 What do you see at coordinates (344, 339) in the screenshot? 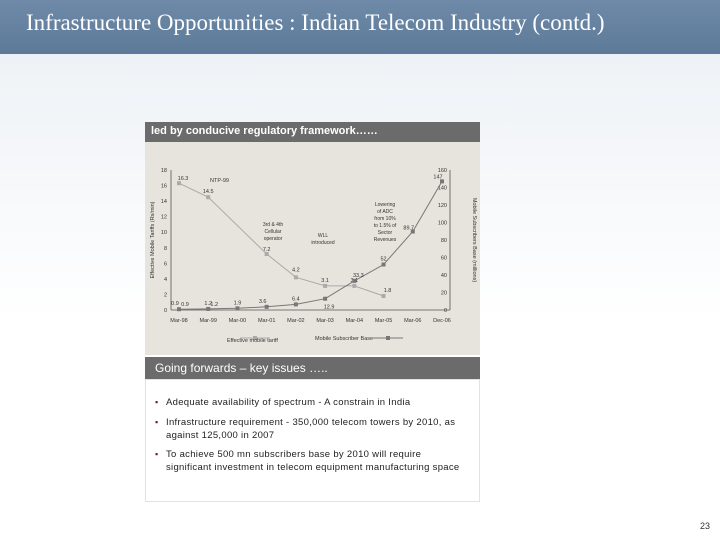
I see `legend-label-subscribers: Mobile Subscriber Base` at bounding box center [344, 339].